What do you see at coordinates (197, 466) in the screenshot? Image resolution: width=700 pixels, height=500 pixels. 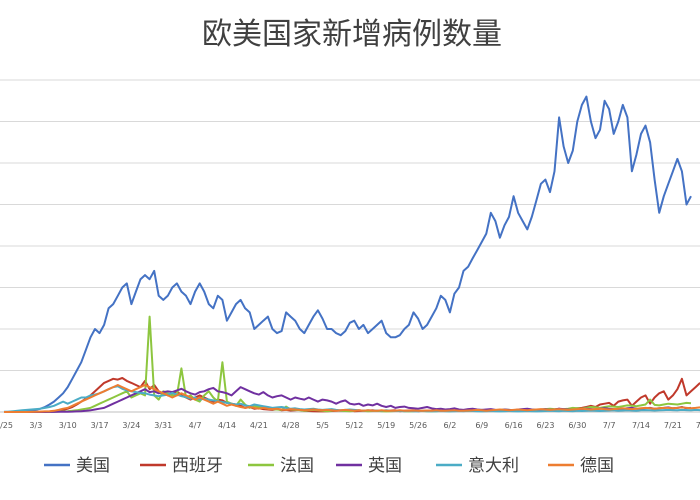 I see `legend-label: 西班牙` at bounding box center [197, 466].